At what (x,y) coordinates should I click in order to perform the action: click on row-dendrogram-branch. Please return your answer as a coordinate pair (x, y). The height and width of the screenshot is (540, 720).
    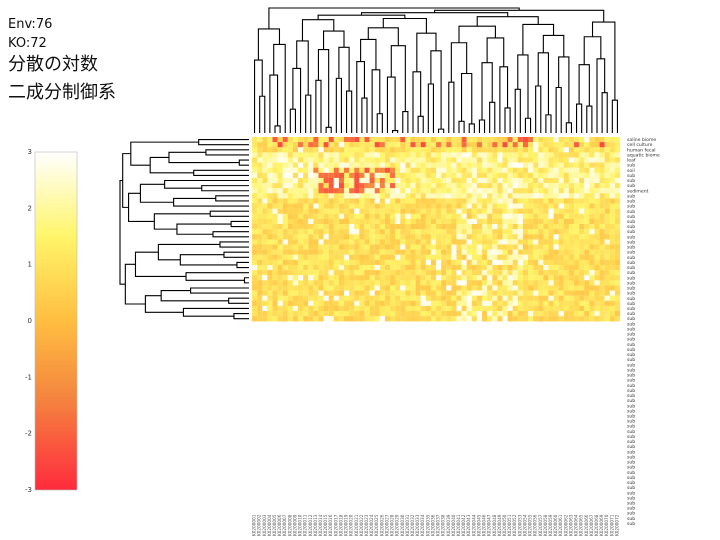
    Looking at the image, I should click on (126, 180).